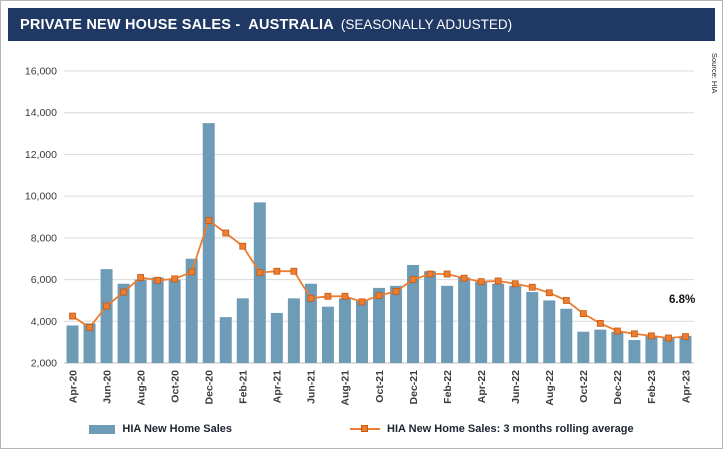  I want to click on x-axis-label: Aug-20, so click(141, 388).